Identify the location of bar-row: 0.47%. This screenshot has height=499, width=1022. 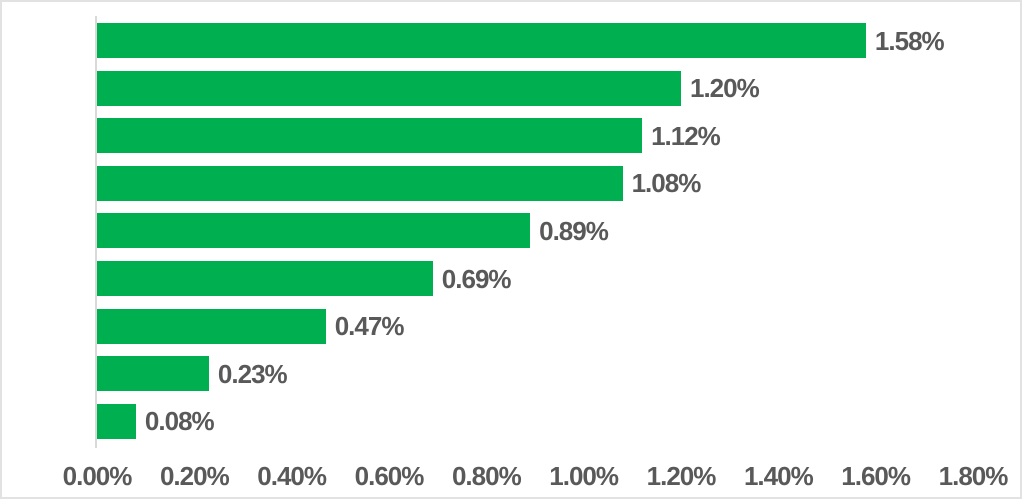
(251, 326).